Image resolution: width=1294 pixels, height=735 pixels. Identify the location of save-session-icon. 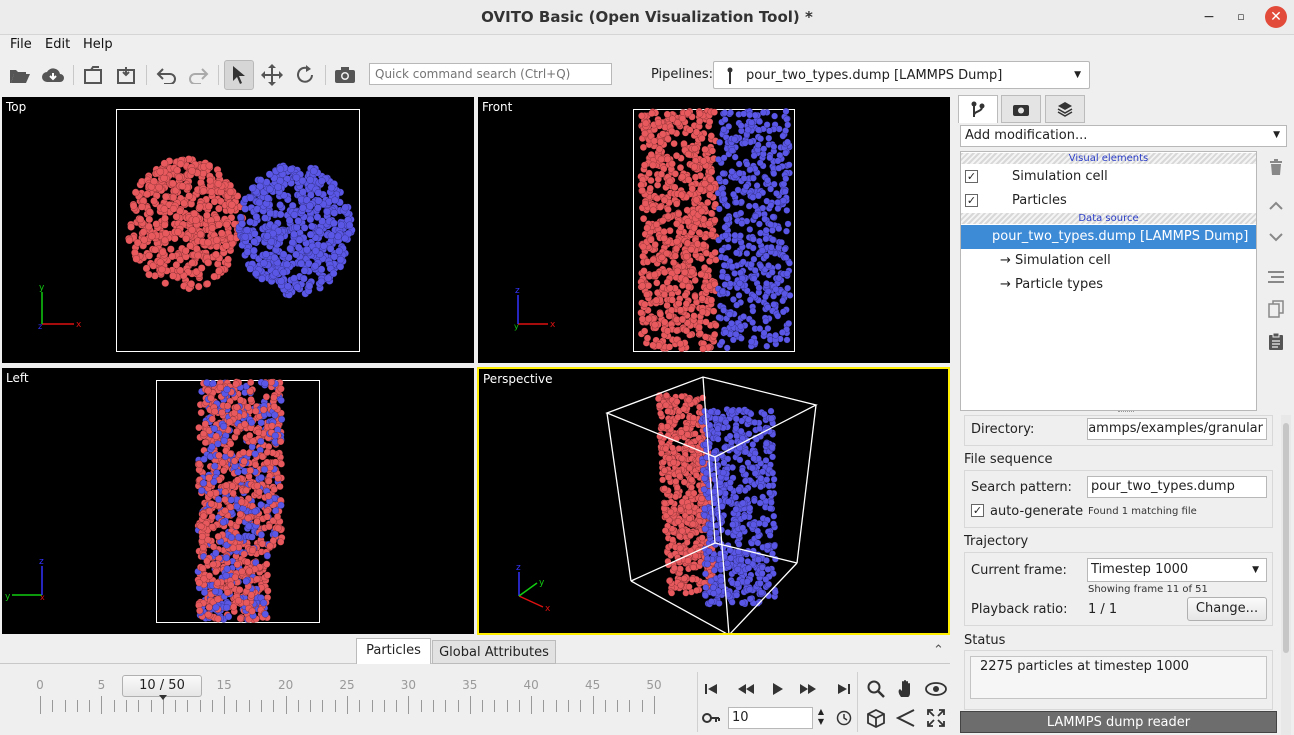
(126, 75).